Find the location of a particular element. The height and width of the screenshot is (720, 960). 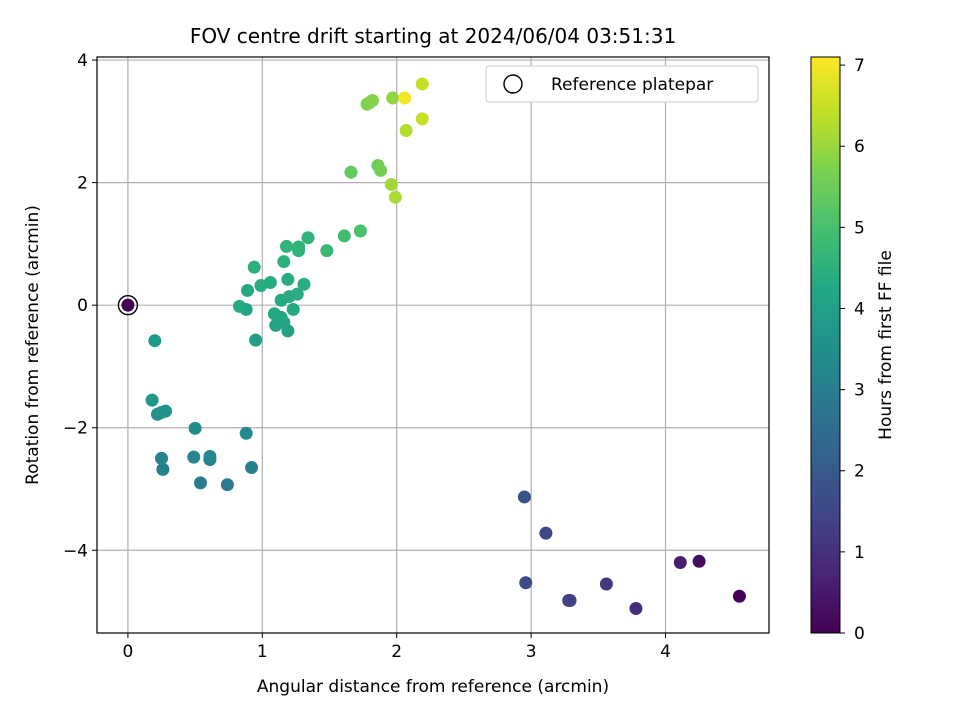

y-tick-label: 2 is located at coordinates (82, 184).